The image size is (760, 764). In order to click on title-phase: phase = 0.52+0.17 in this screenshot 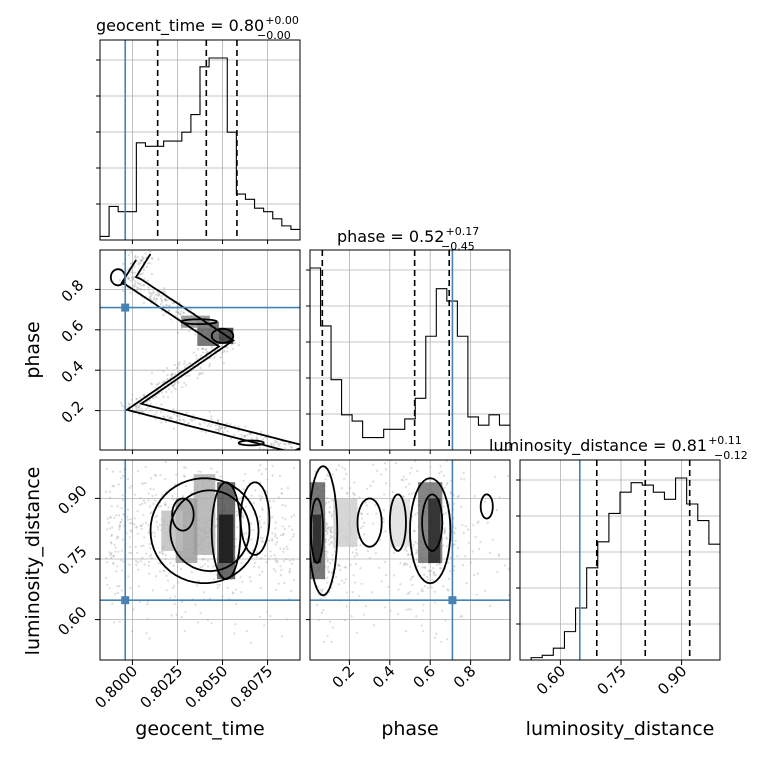, I will do `click(408, 235)`.